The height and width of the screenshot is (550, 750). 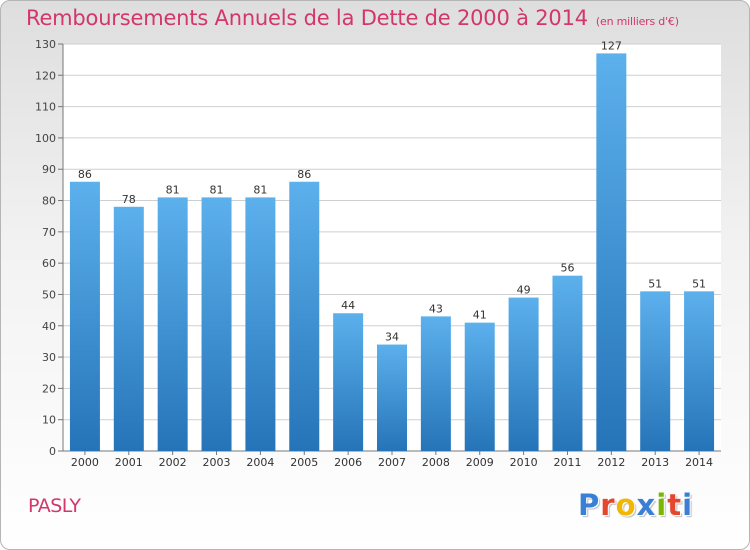 What do you see at coordinates (304, 462) in the screenshot?
I see `x-tick-label: 2005` at bounding box center [304, 462].